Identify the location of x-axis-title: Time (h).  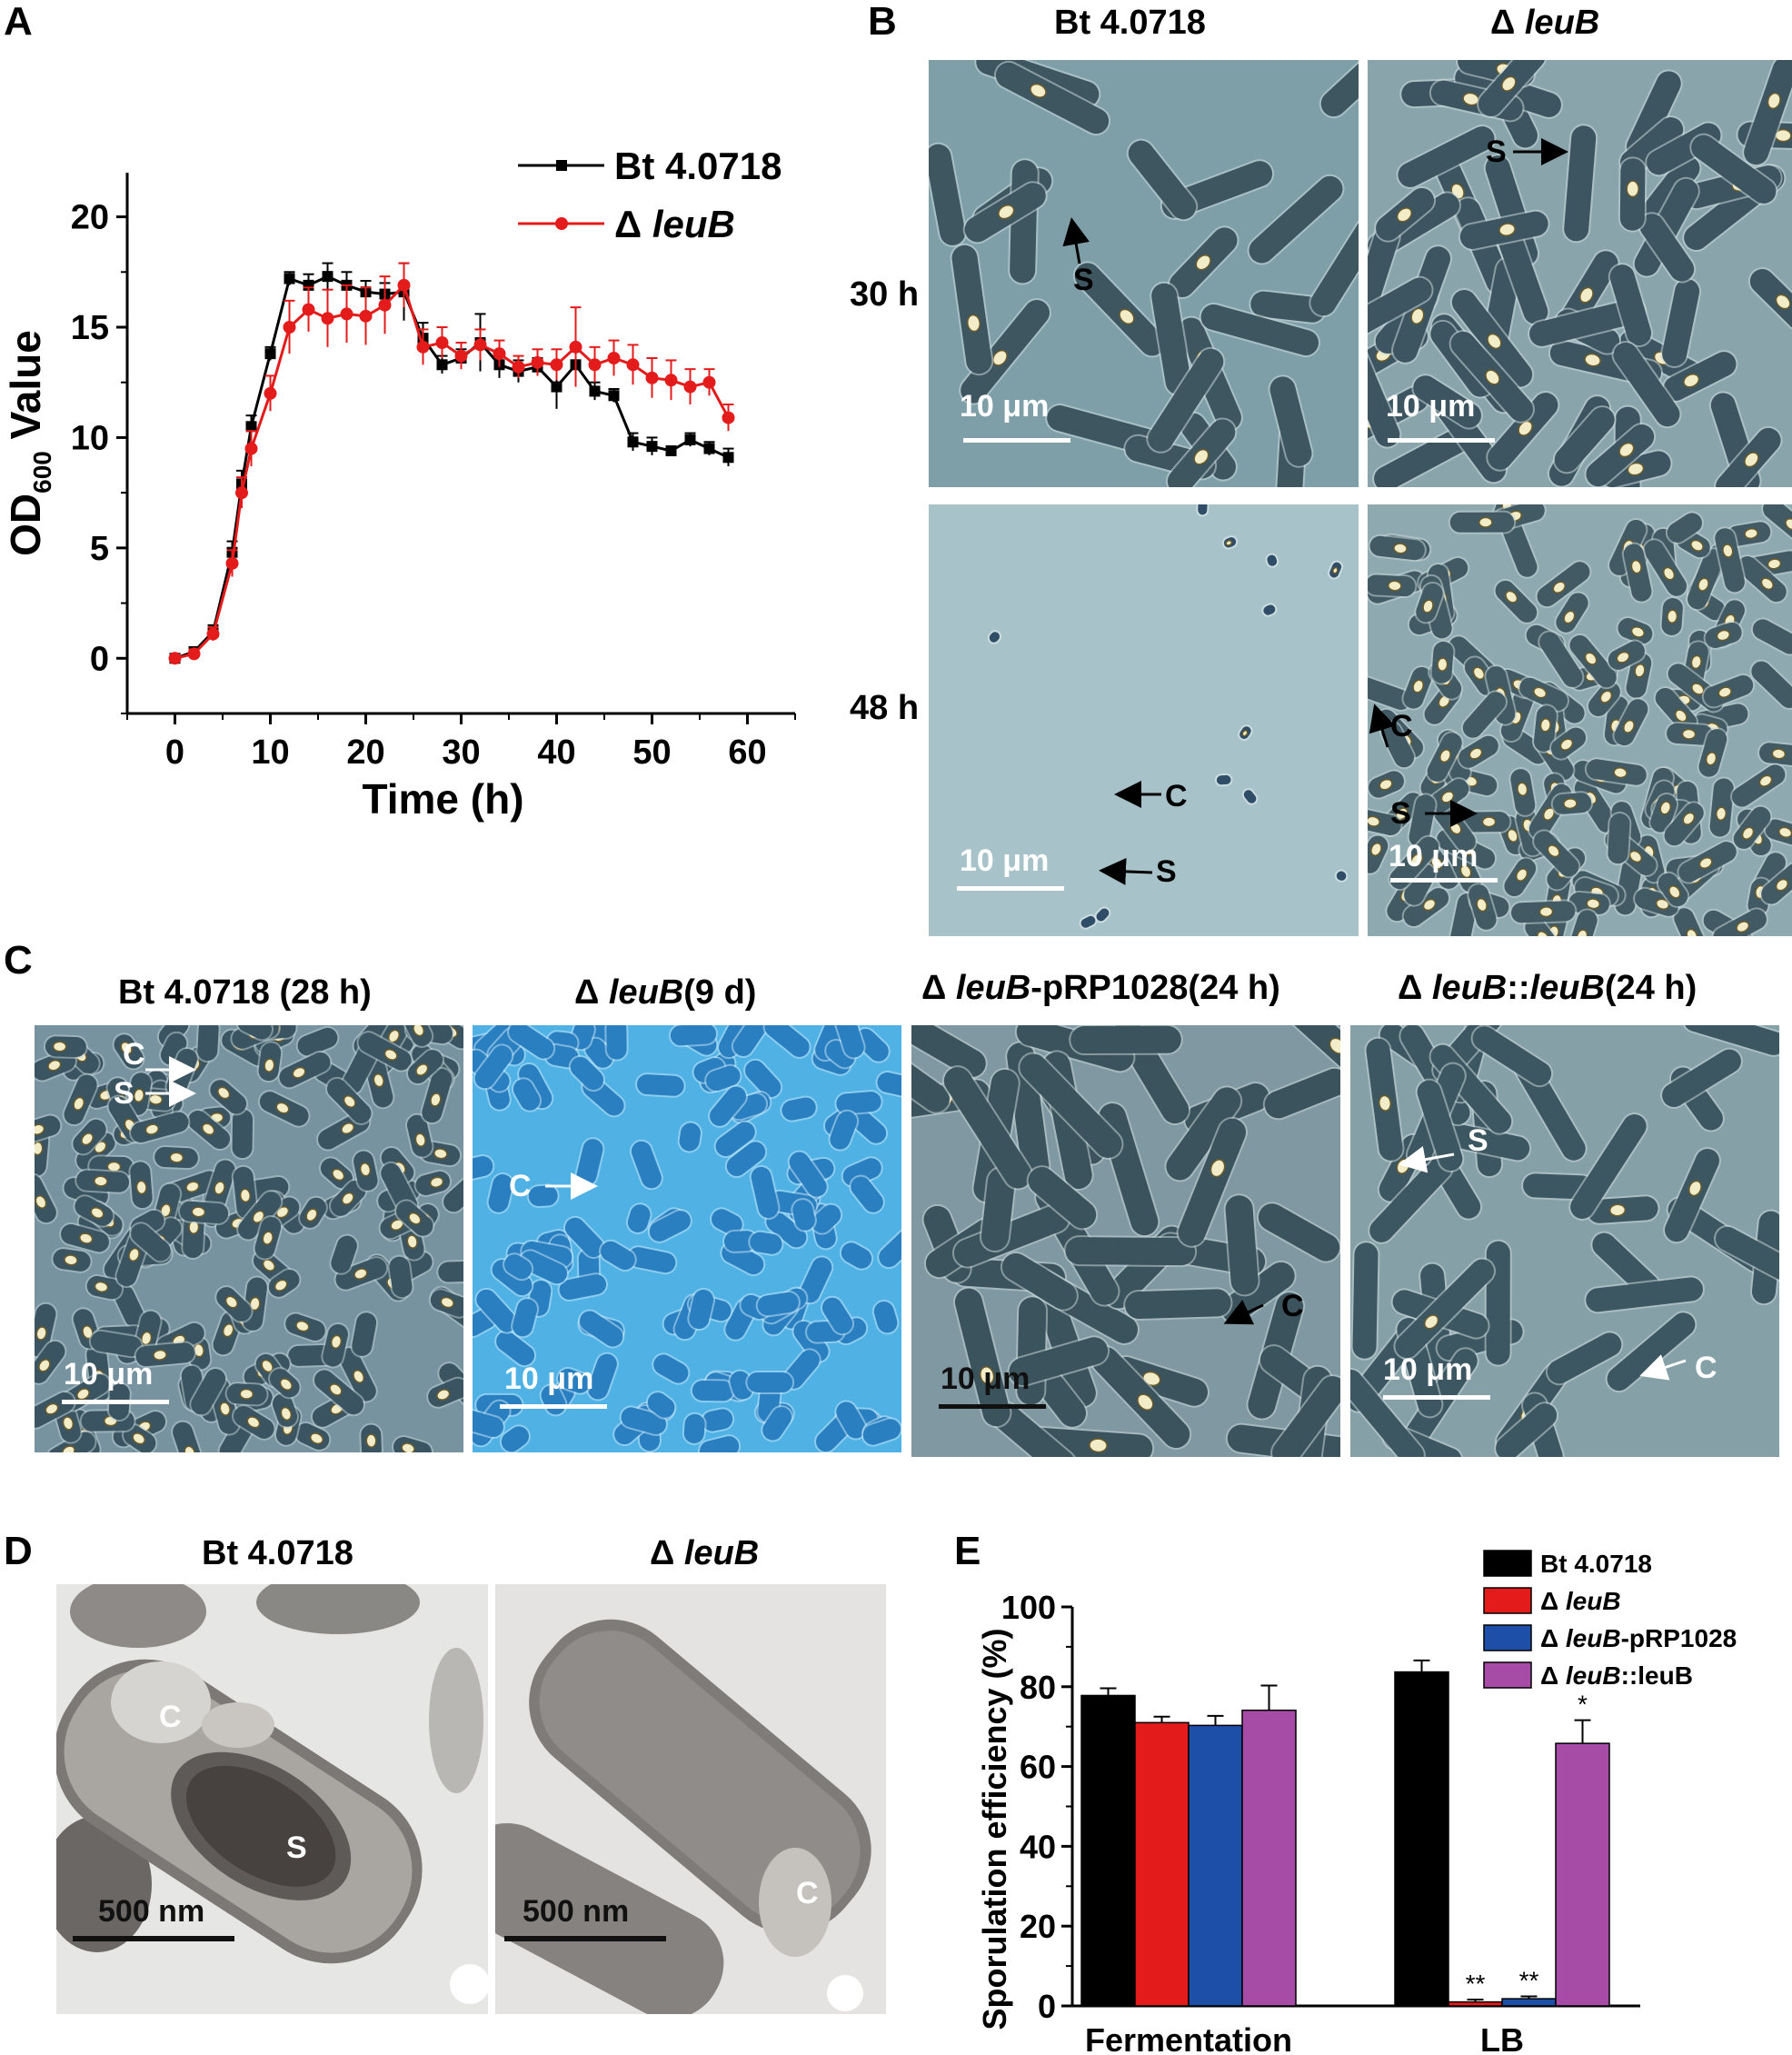
(442, 799).